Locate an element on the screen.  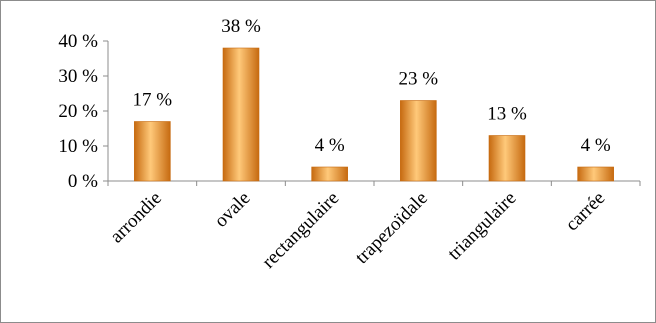
data-label: 38 % is located at coordinates (241, 26).